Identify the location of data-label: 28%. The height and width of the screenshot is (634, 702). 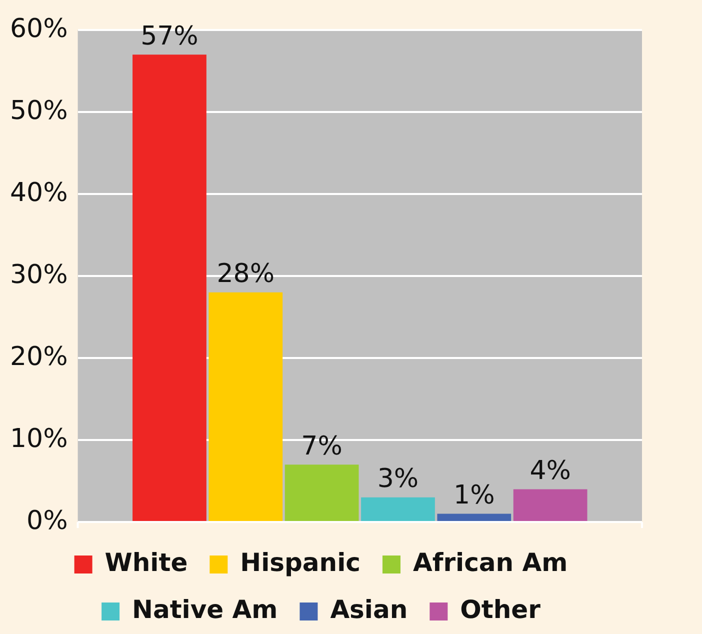
(245, 274).